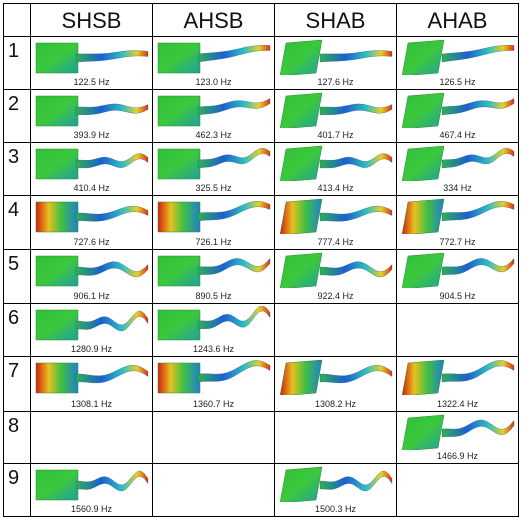  Describe the element at coordinates (214, 116) in the screenshot. I see `table-cell: 462.3 Hz` at that location.